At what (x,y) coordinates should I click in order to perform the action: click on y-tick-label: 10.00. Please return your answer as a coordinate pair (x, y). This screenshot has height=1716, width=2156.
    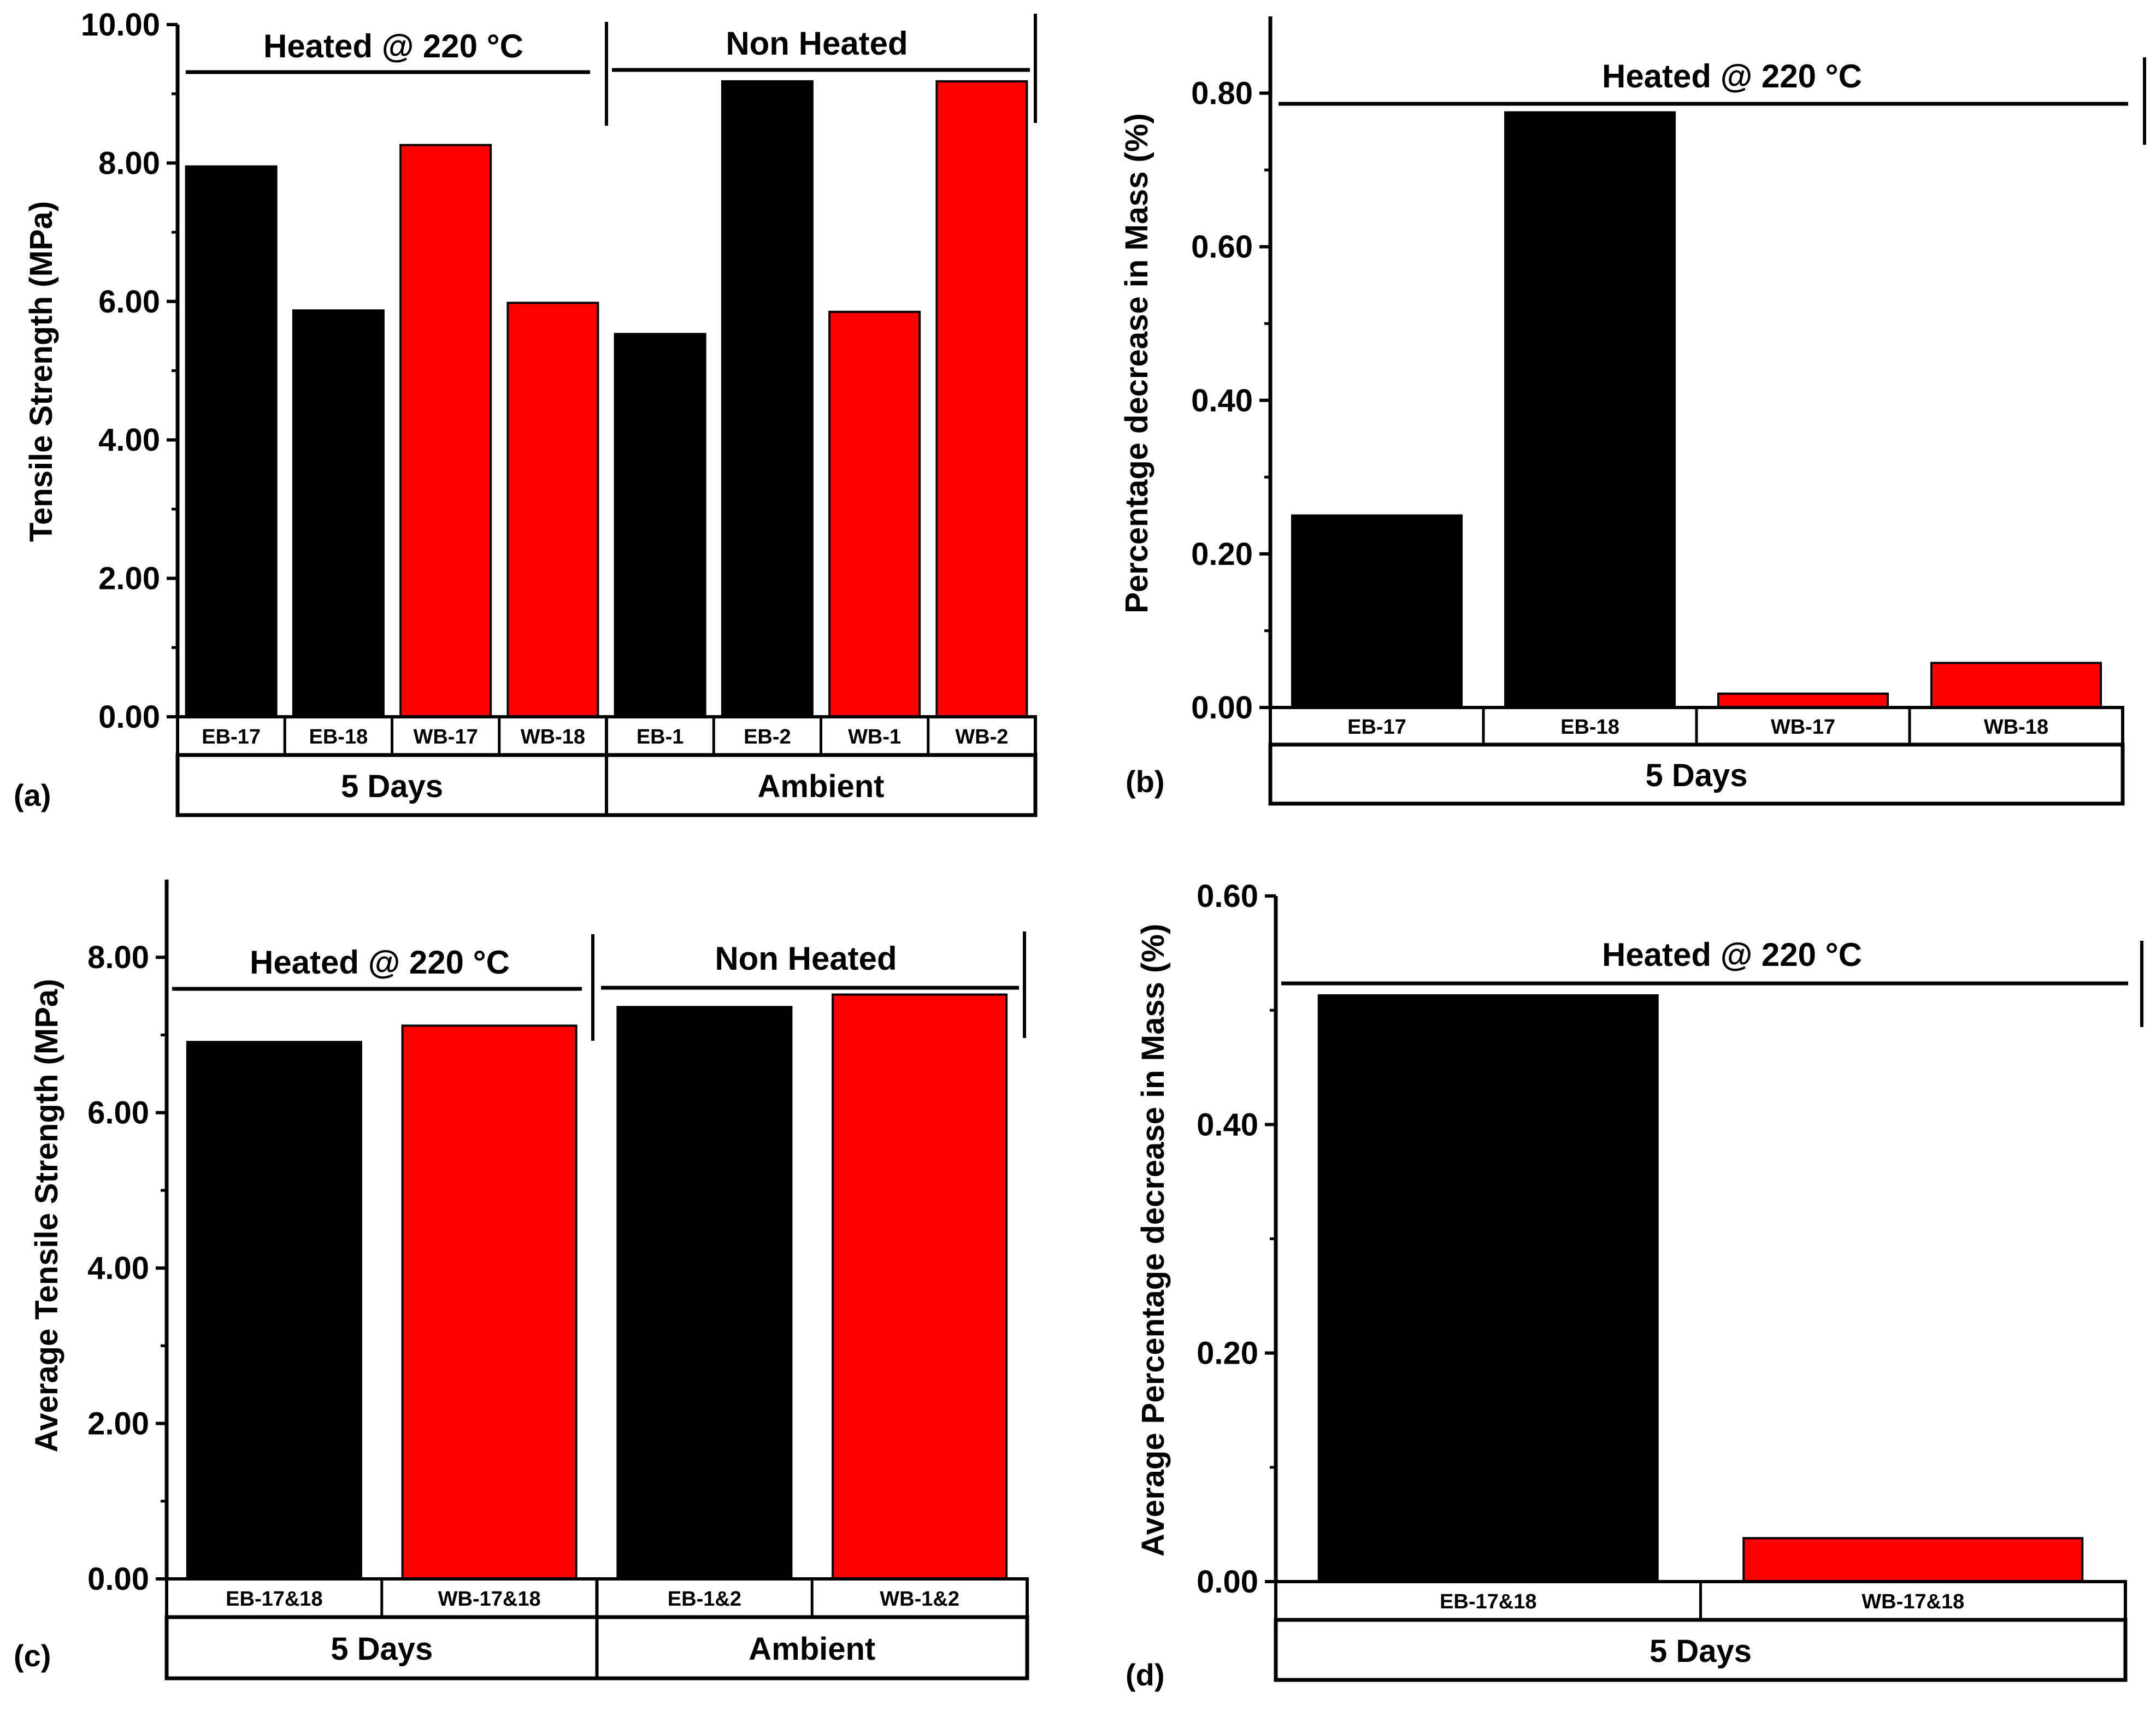
    Looking at the image, I should click on (120, 25).